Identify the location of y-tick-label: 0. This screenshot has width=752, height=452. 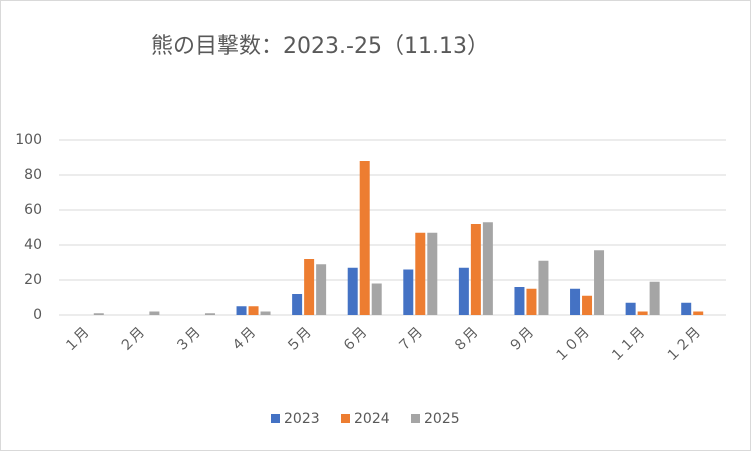
(37, 315).